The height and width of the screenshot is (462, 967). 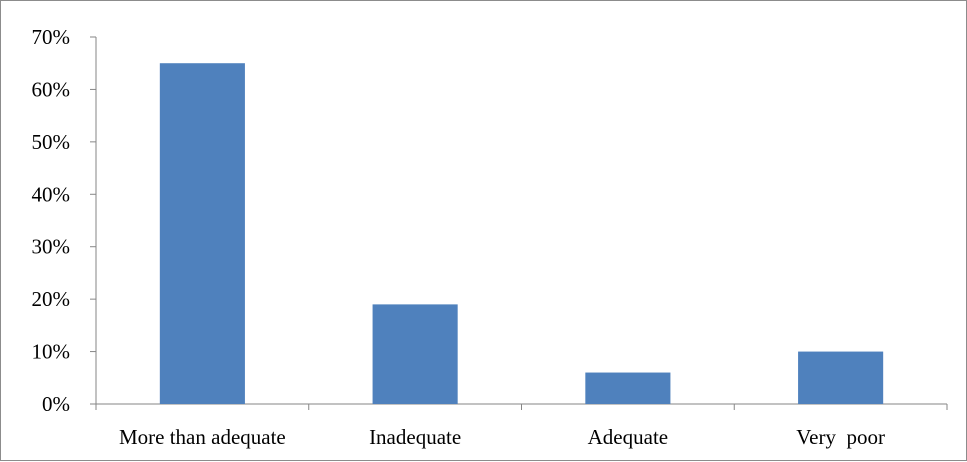 What do you see at coordinates (521, 406) in the screenshot?
I see `x-axis` at bounding box center [521, 406].